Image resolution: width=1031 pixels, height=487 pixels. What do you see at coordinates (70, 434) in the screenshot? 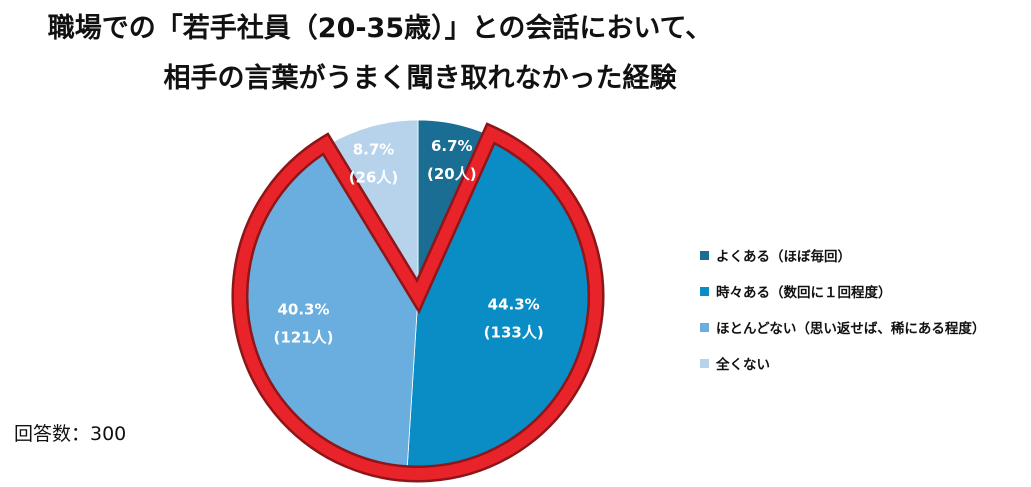
I see `respondent-count: 回答数：300` at bounding box center [70, 434].